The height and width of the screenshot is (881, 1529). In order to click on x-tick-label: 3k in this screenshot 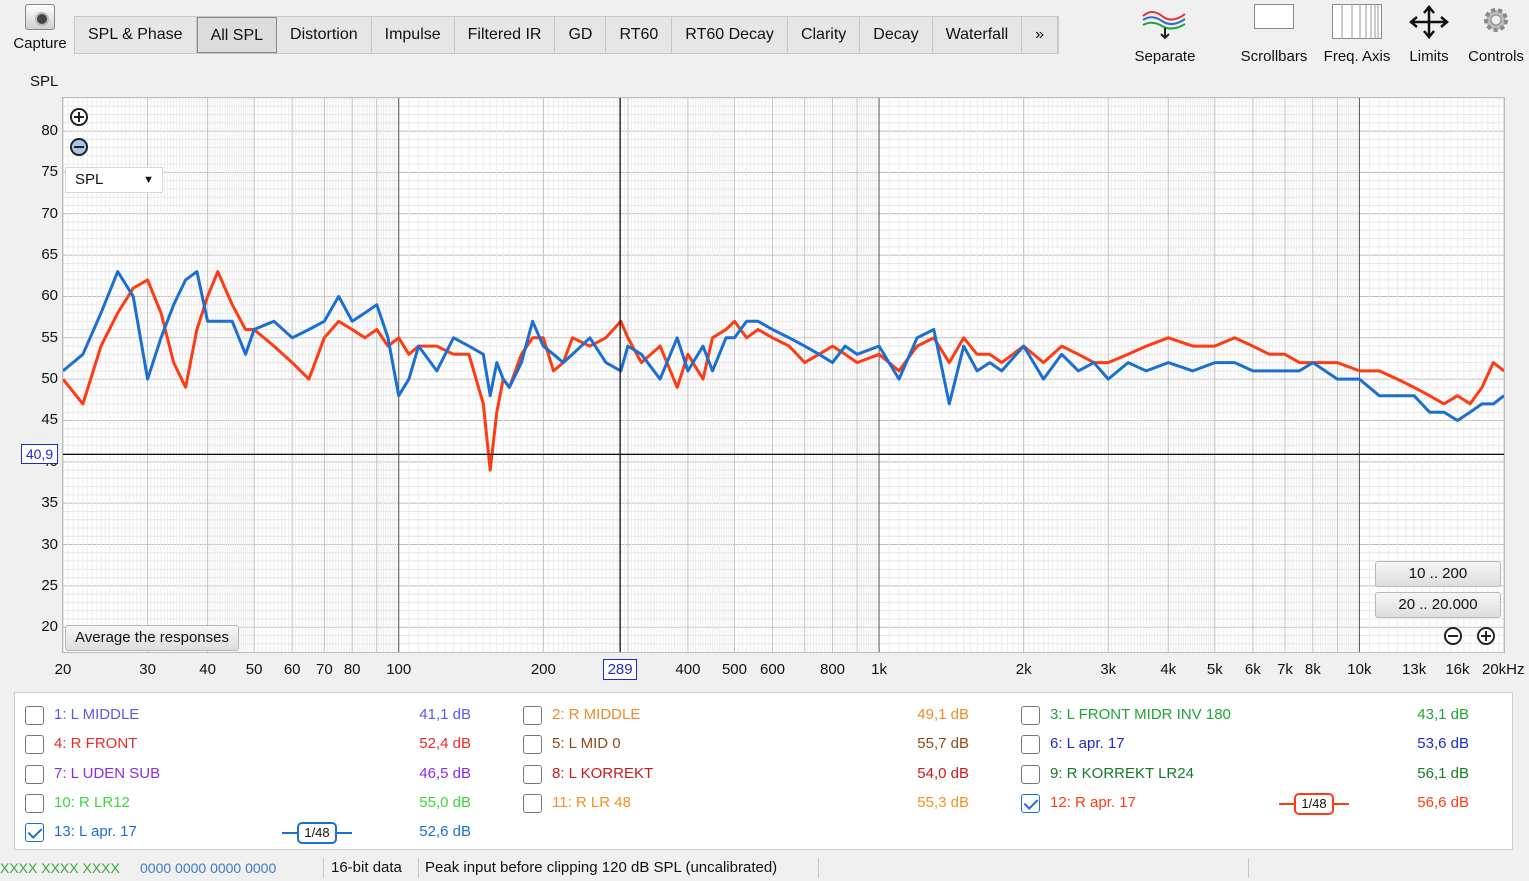, I will do `click(1108, 669)`.